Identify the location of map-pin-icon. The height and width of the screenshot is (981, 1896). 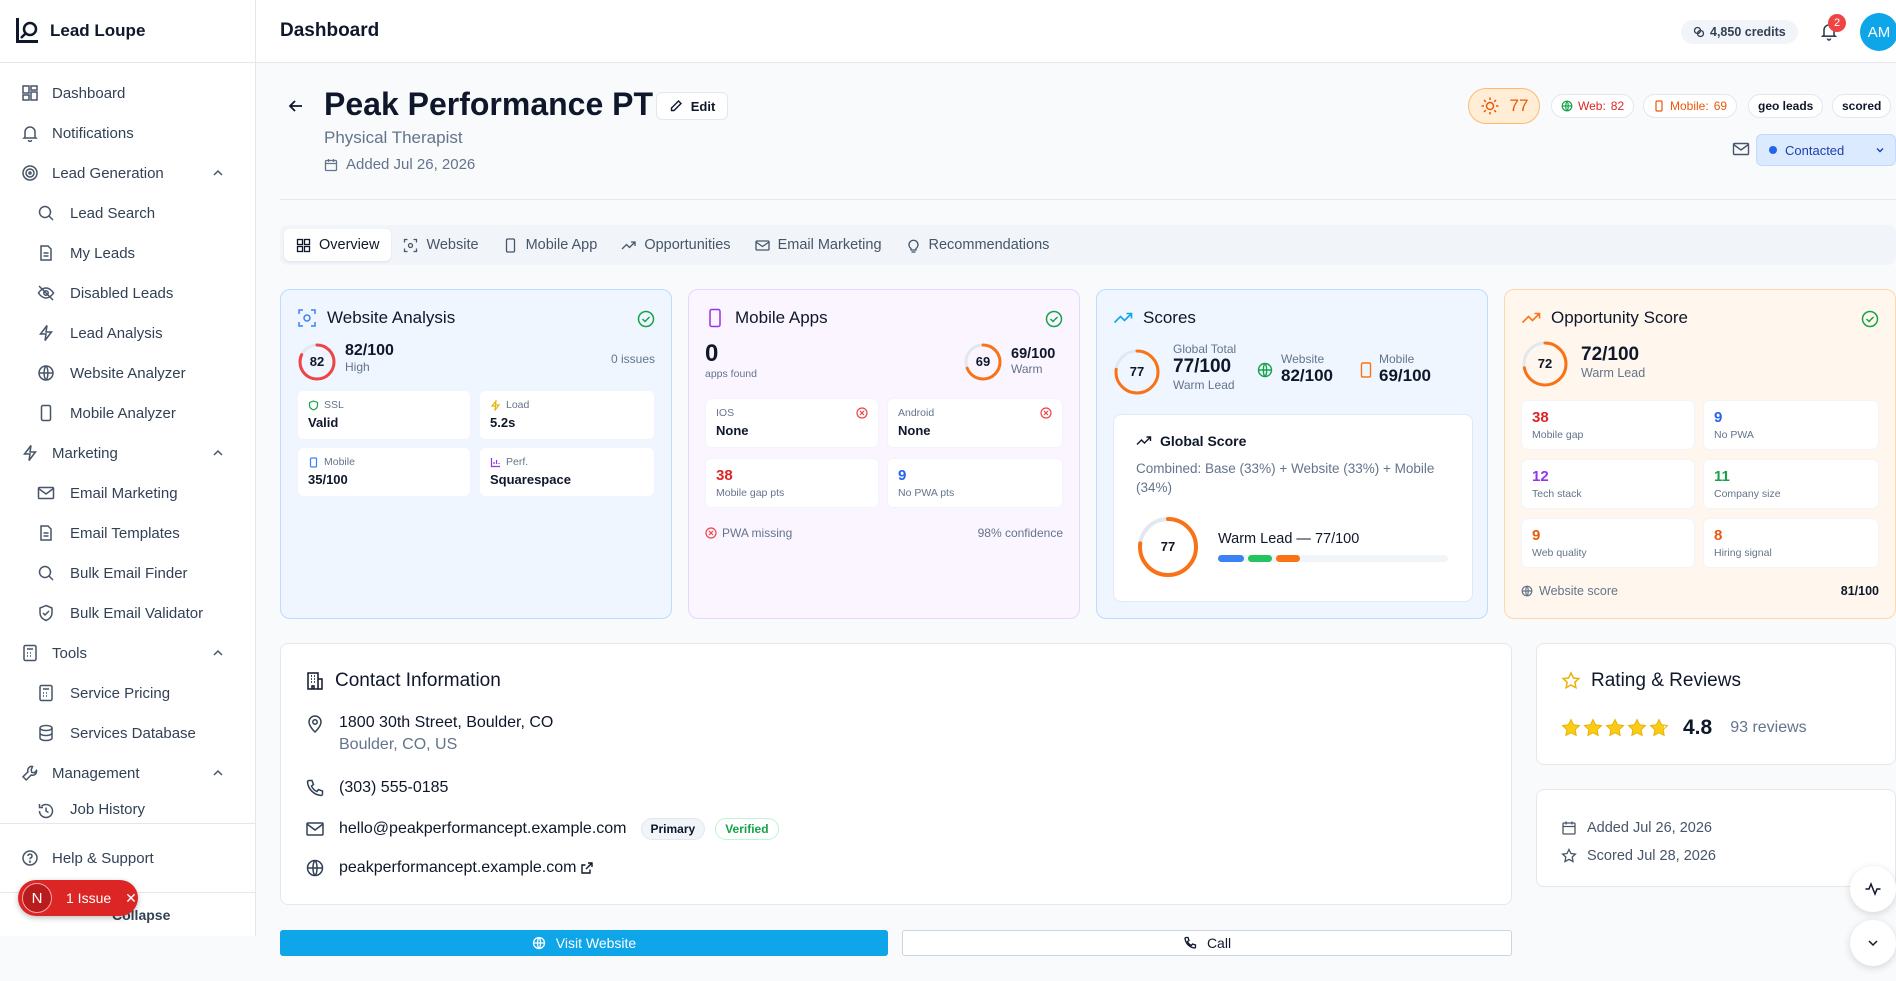
(315, 724).